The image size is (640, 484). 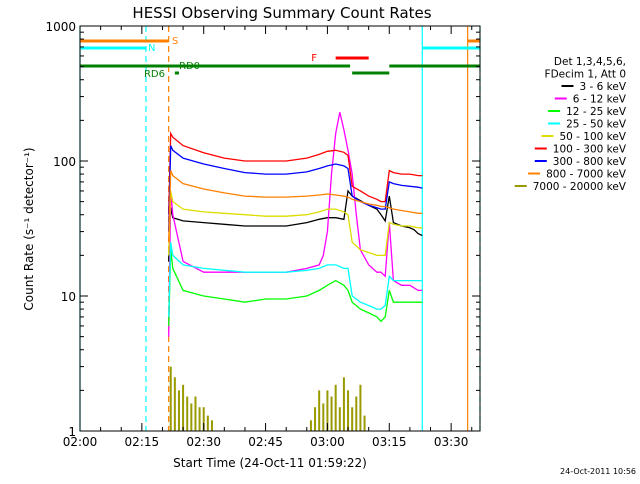 I want to click on annotation-label-n: N, so click(x=151, y=48).